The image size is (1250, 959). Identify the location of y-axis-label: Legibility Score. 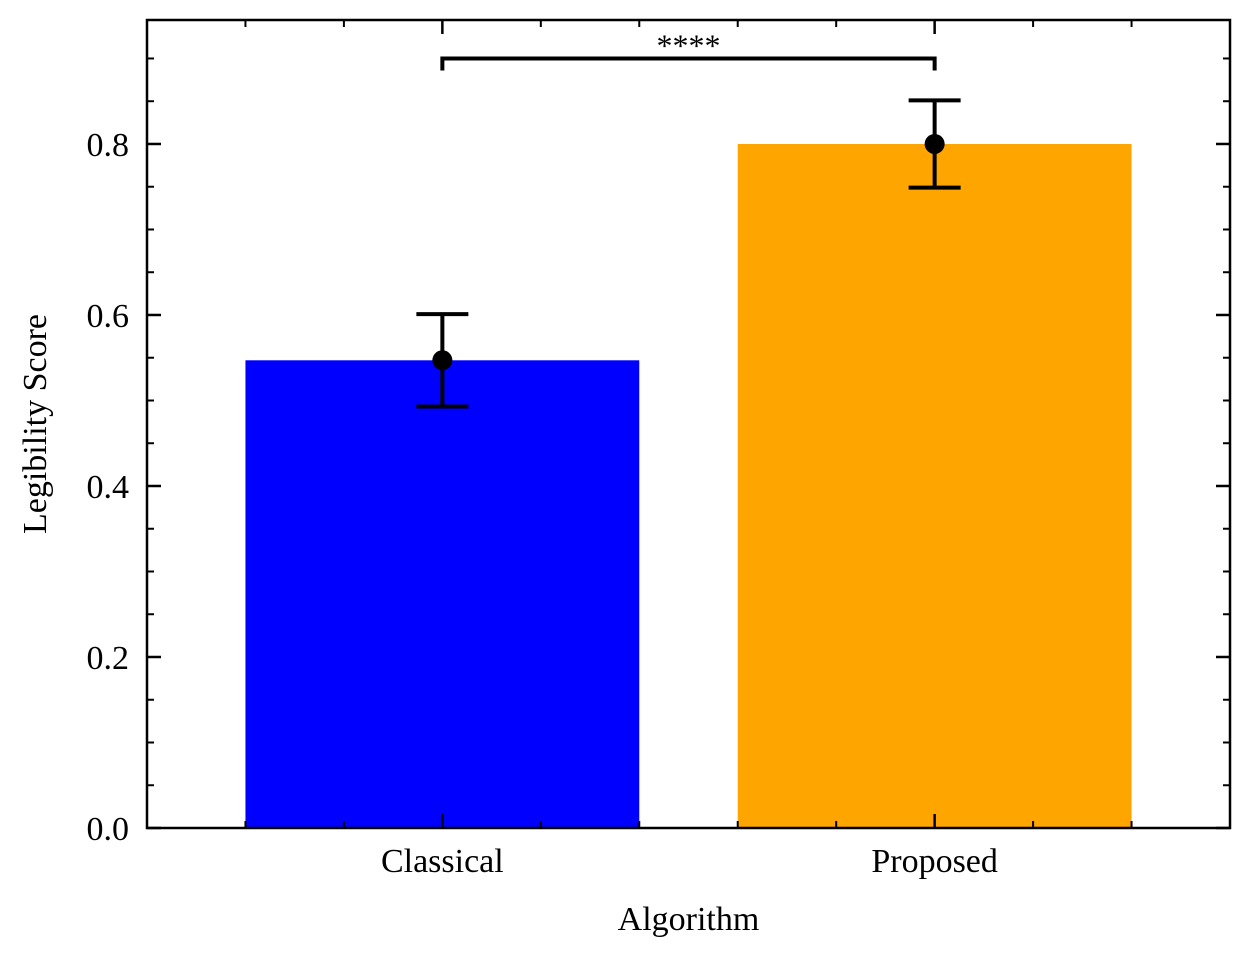
(35, 424).